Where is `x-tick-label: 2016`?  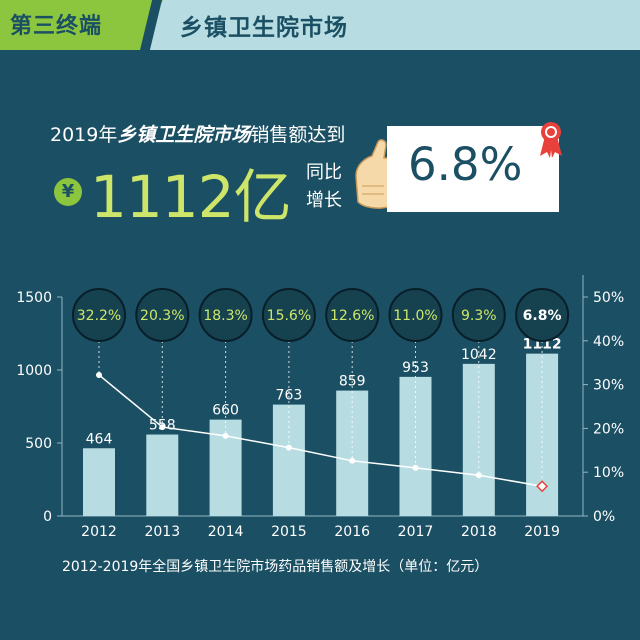
x-tick-label: 2016 is located at coordinates (352, 532).